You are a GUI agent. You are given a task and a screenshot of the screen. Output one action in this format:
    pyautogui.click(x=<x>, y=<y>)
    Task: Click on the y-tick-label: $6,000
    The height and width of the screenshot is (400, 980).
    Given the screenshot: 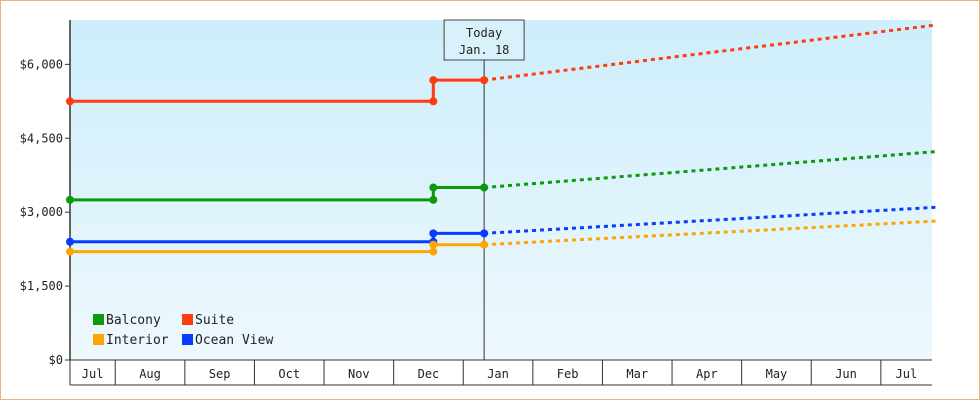 What is the action you would take?
    pyautogui.click(x=41, y=64)
    